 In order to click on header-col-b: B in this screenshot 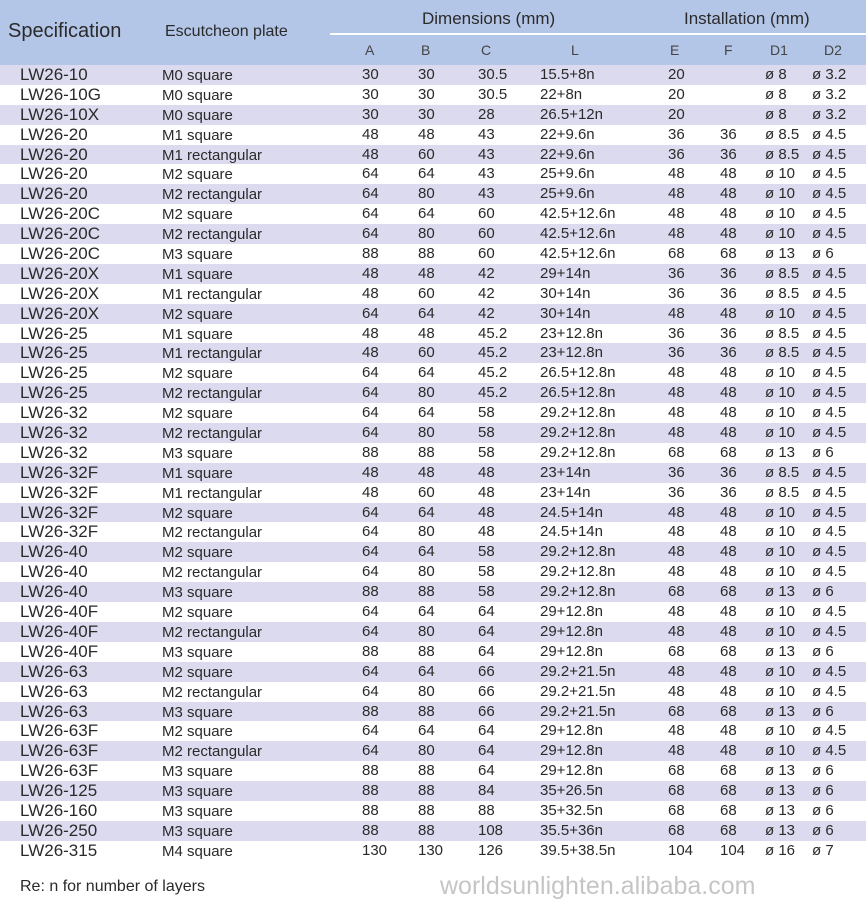, I will do `click(426, 50)`.